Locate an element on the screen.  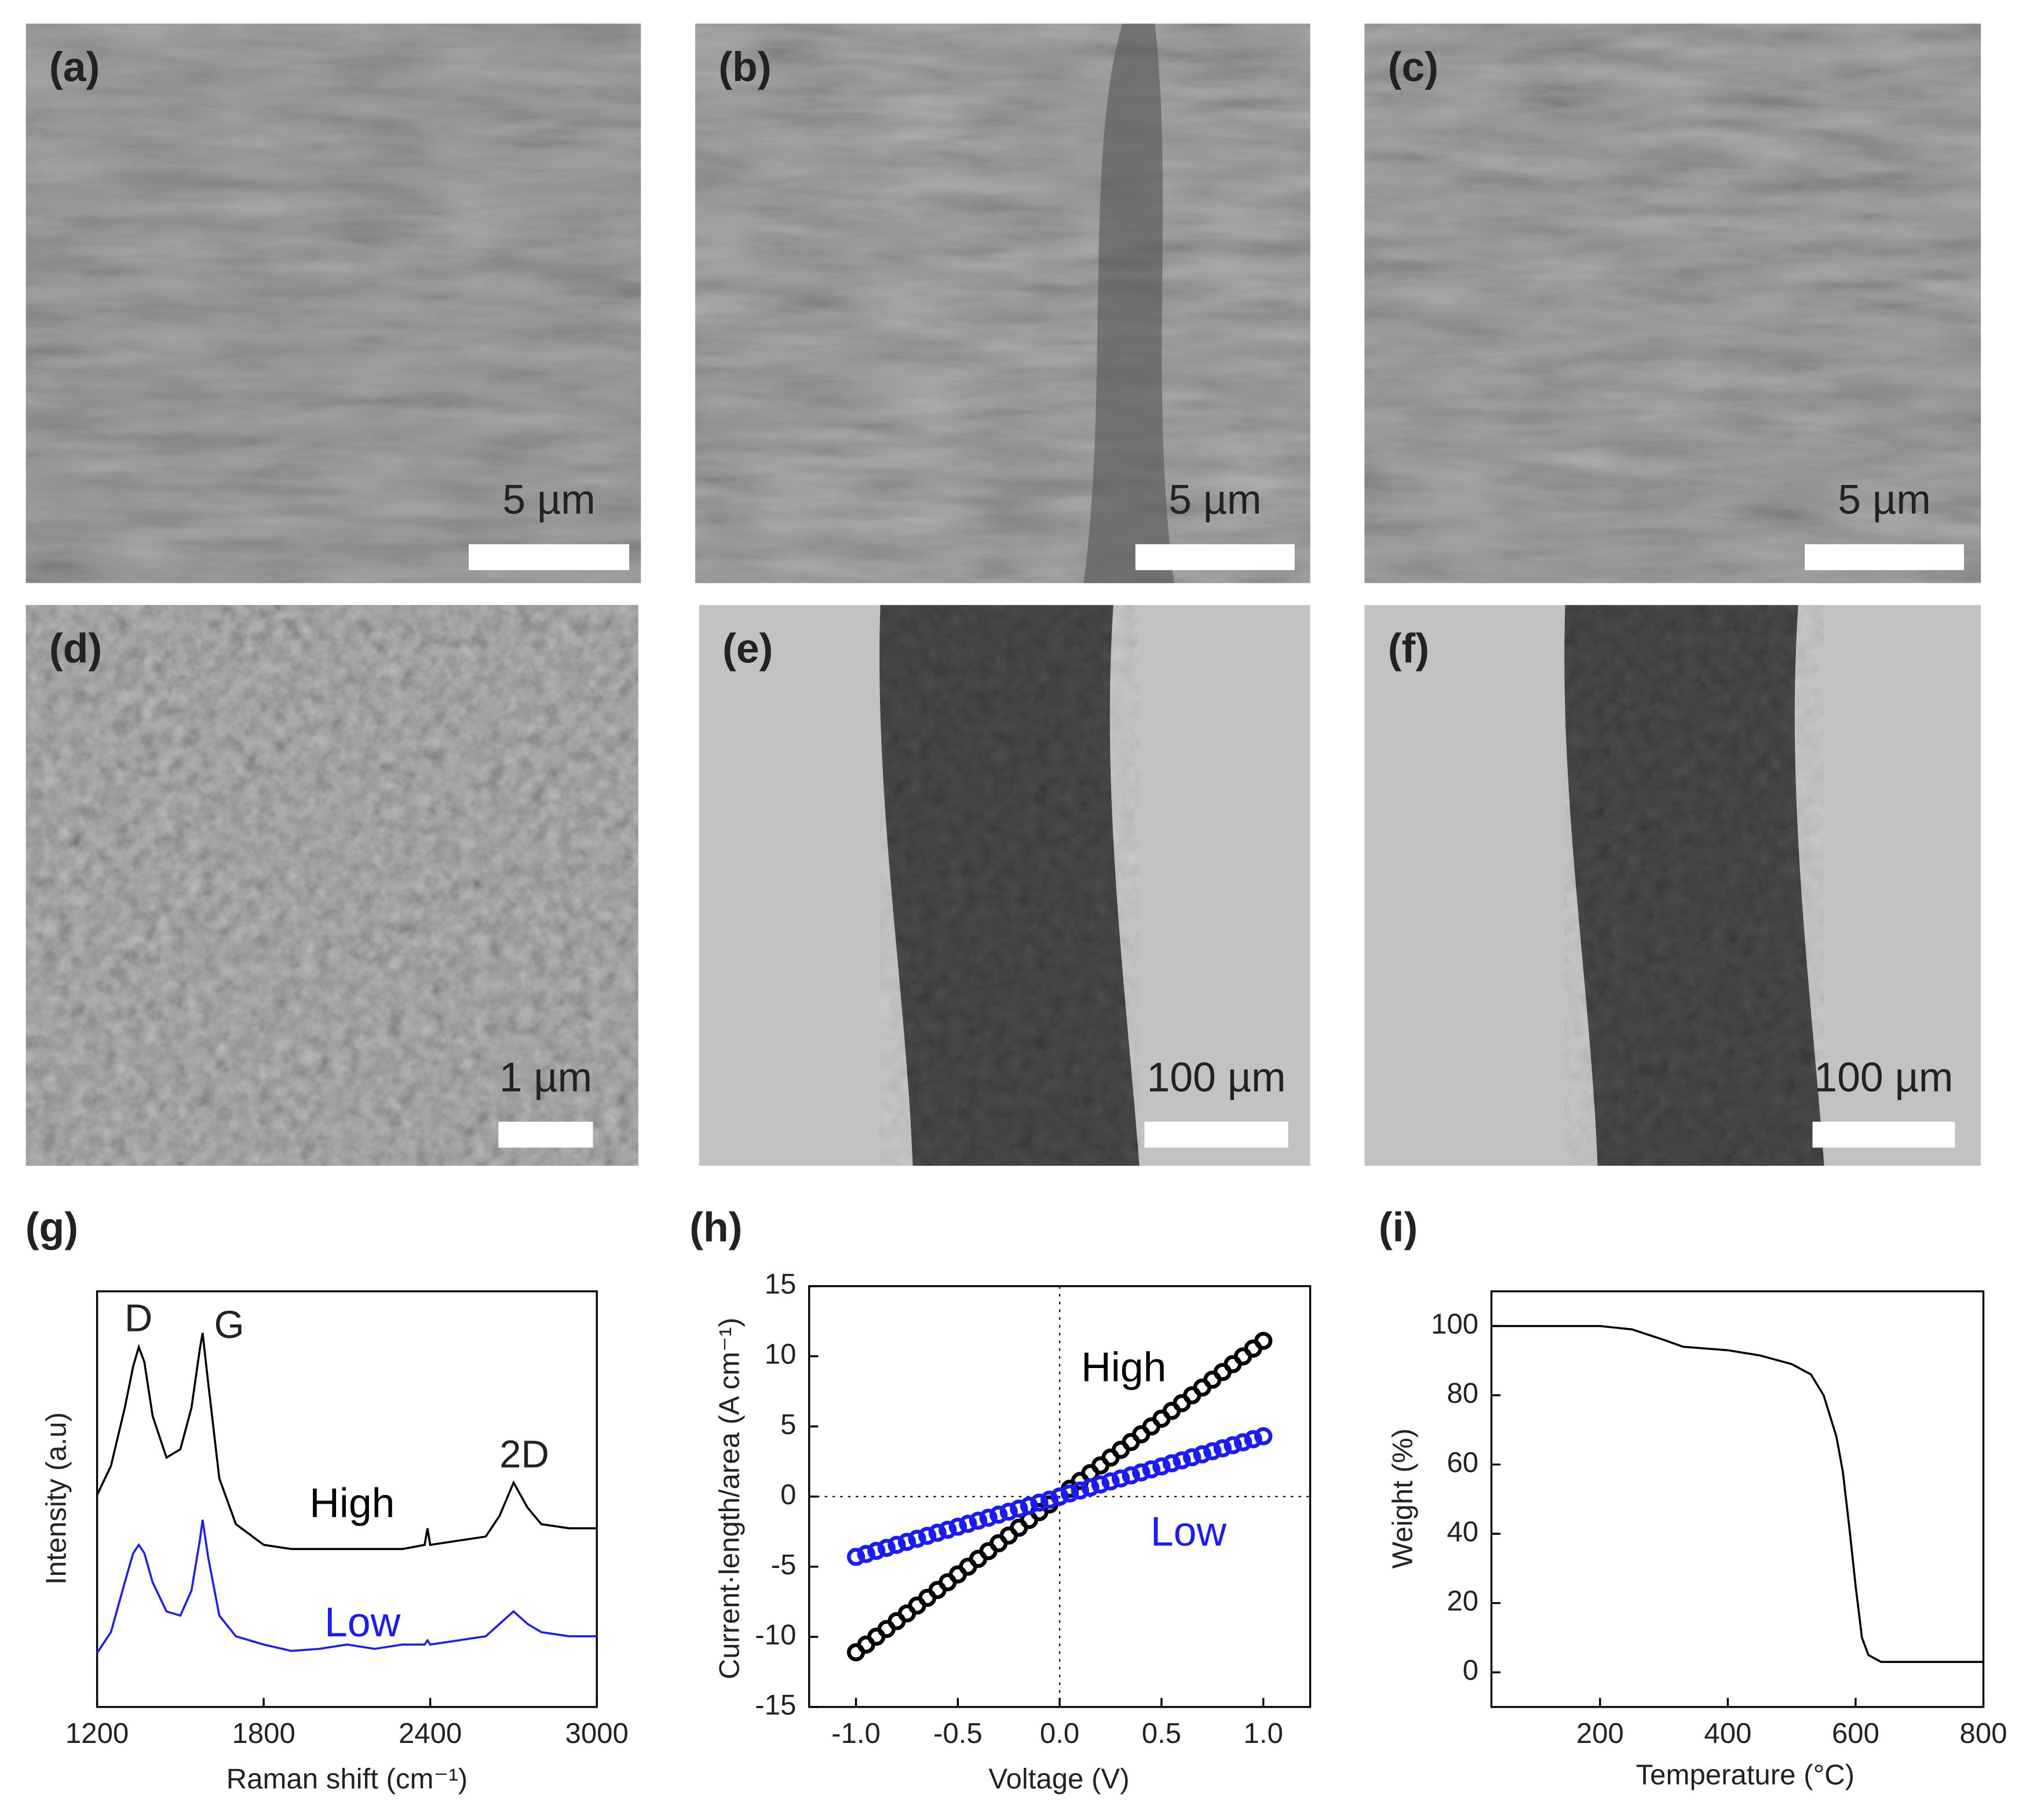
y-tick-label: 40 is located at coordinates (1462, 1532).